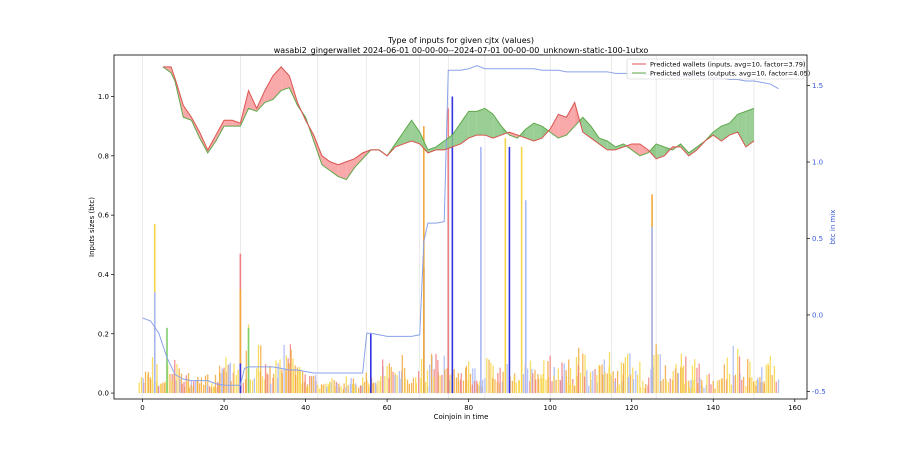  Describe the element at coordinates (819, 392) in the screenshot. I see `right-y-tick-label: -0.5` at that location.